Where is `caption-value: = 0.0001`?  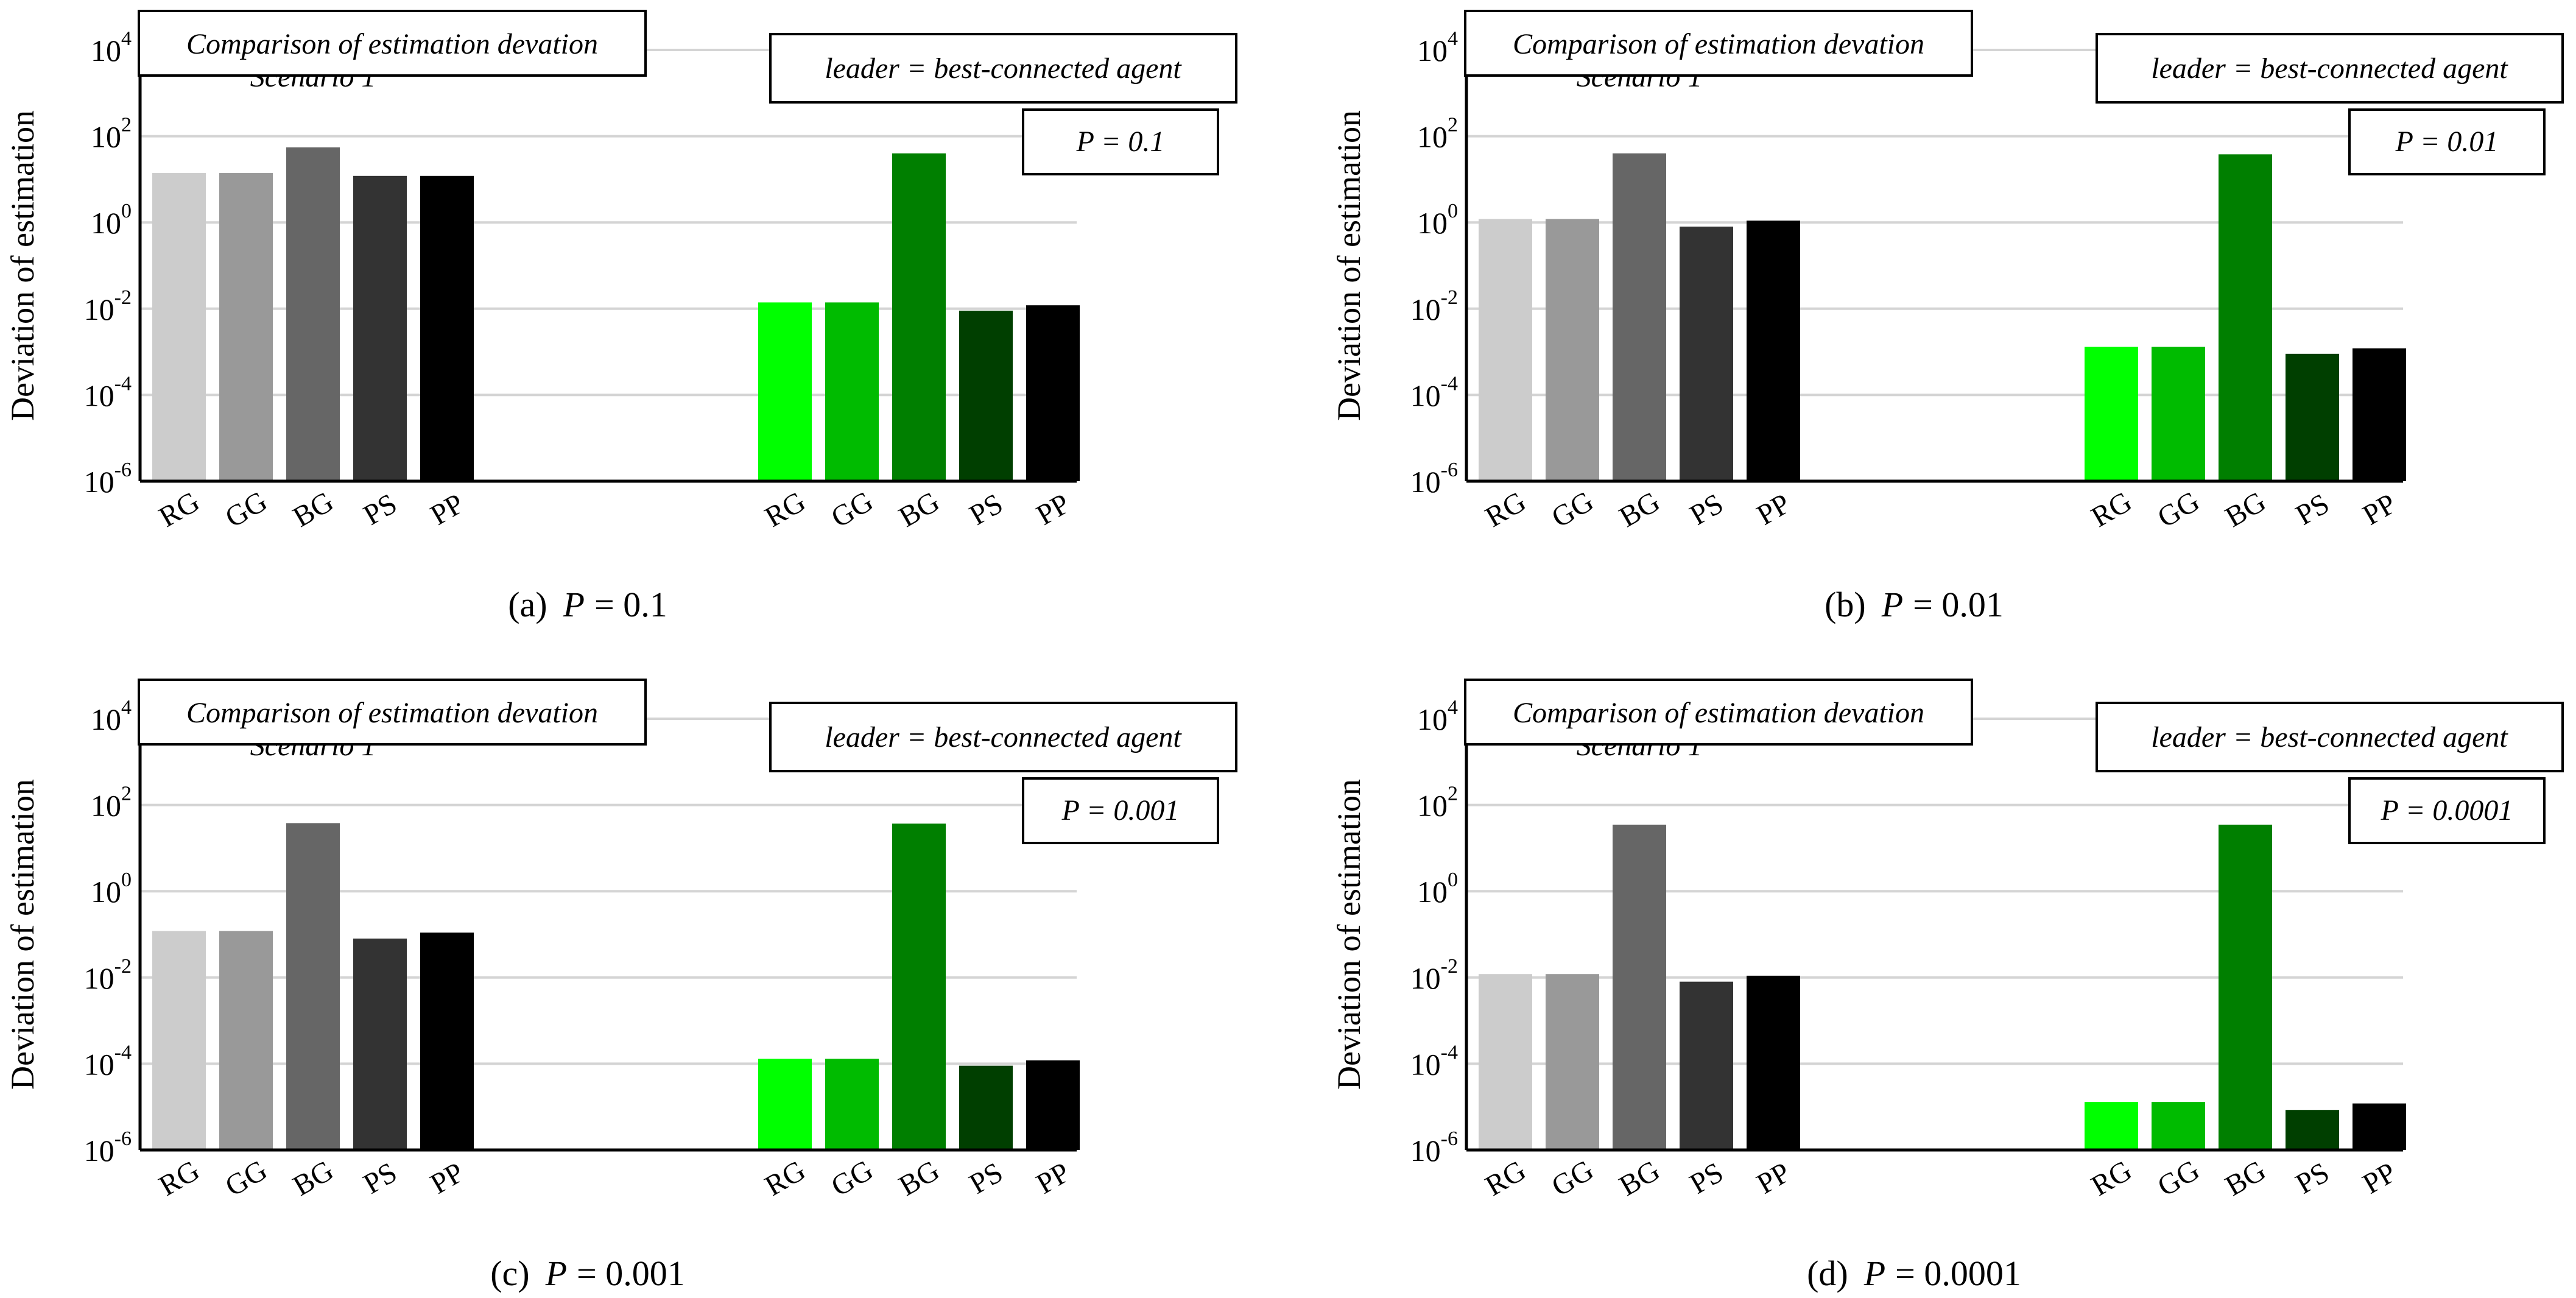 caption-value: = 0.0001 is located at coordinates (1958, 1273).